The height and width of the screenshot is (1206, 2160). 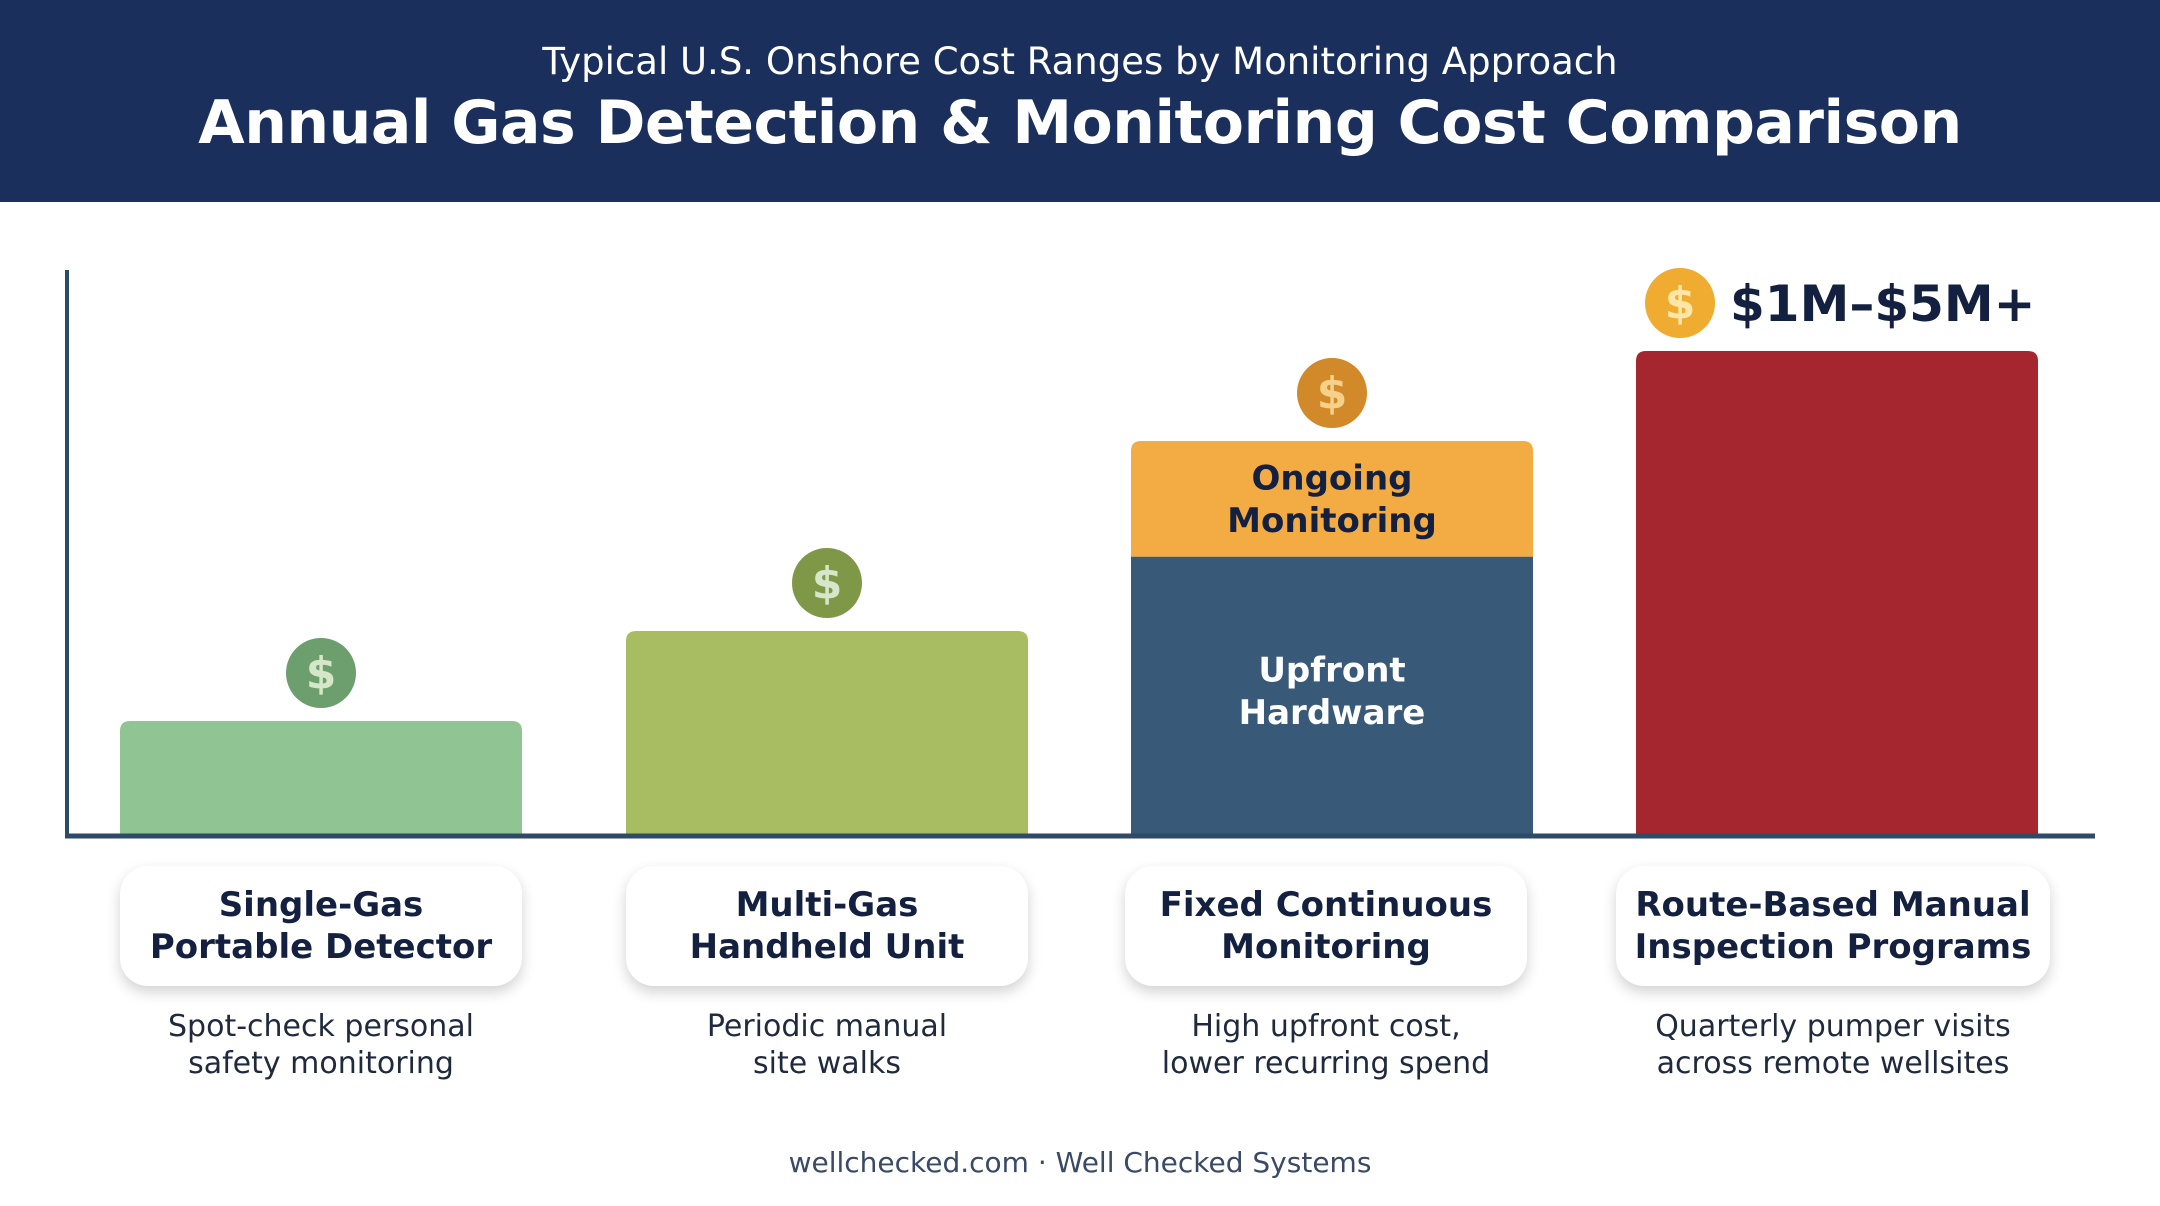 I want to click on category-card: Multi-Gas Handheld Unit, so click(x=827, y=926).